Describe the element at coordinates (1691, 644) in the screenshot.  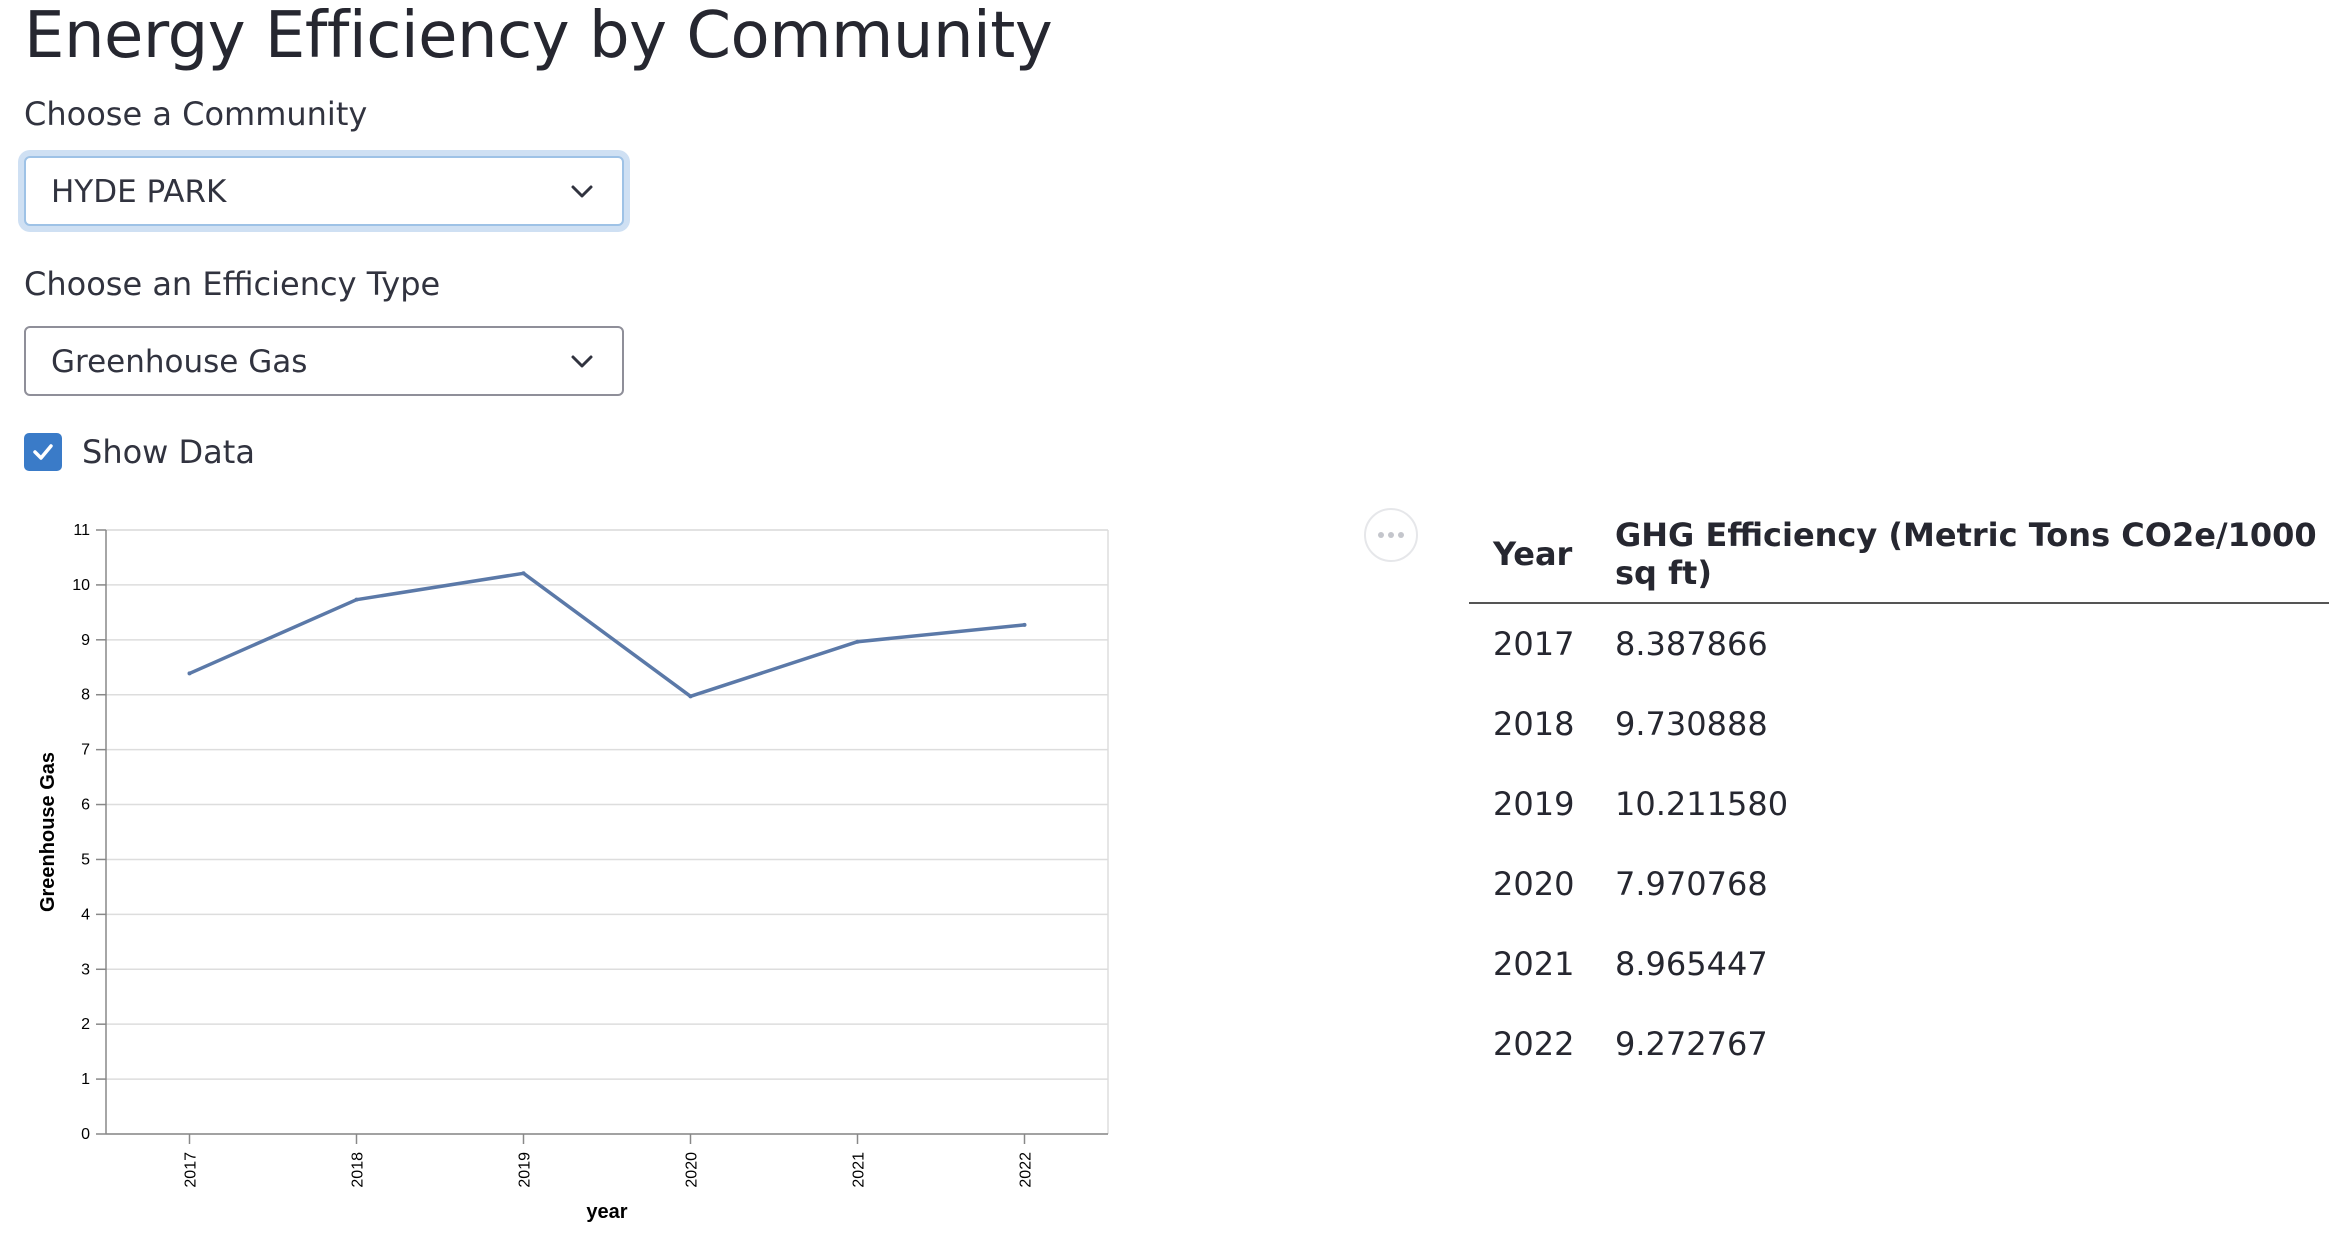
I see `table-cell-value: 8.387866` at that location.